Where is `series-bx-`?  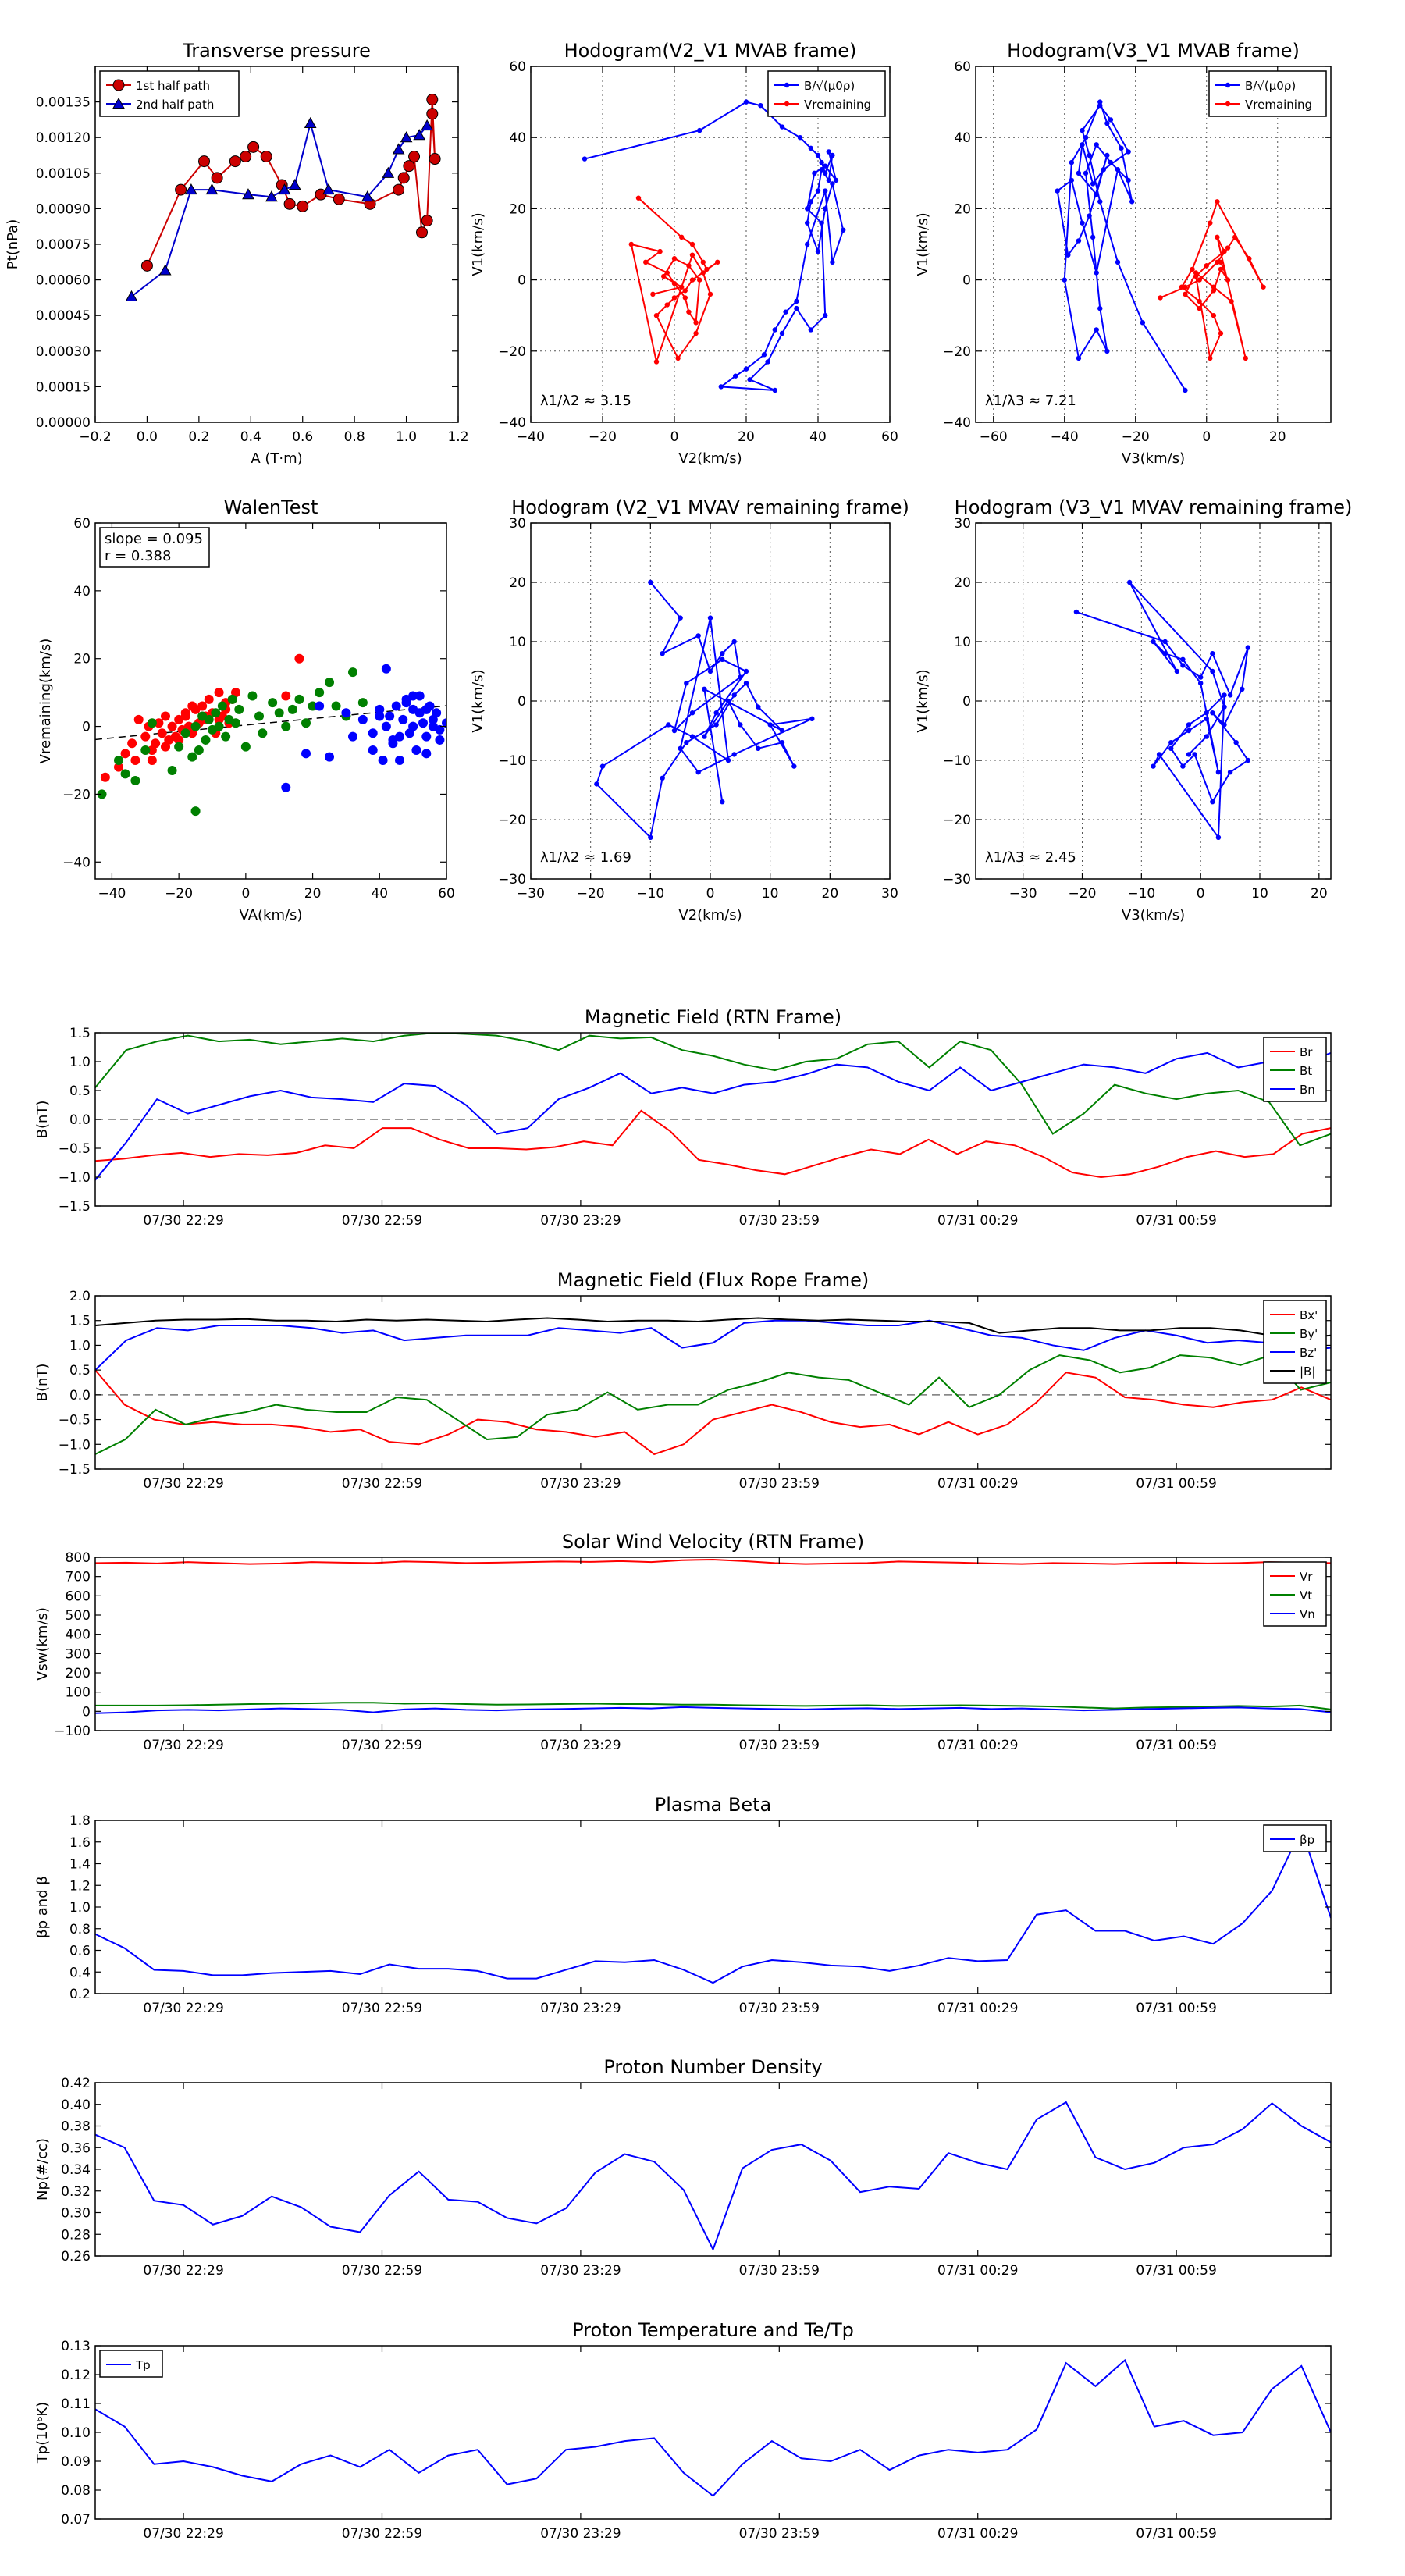
series-bx- is located at coordinates (713, 1412).